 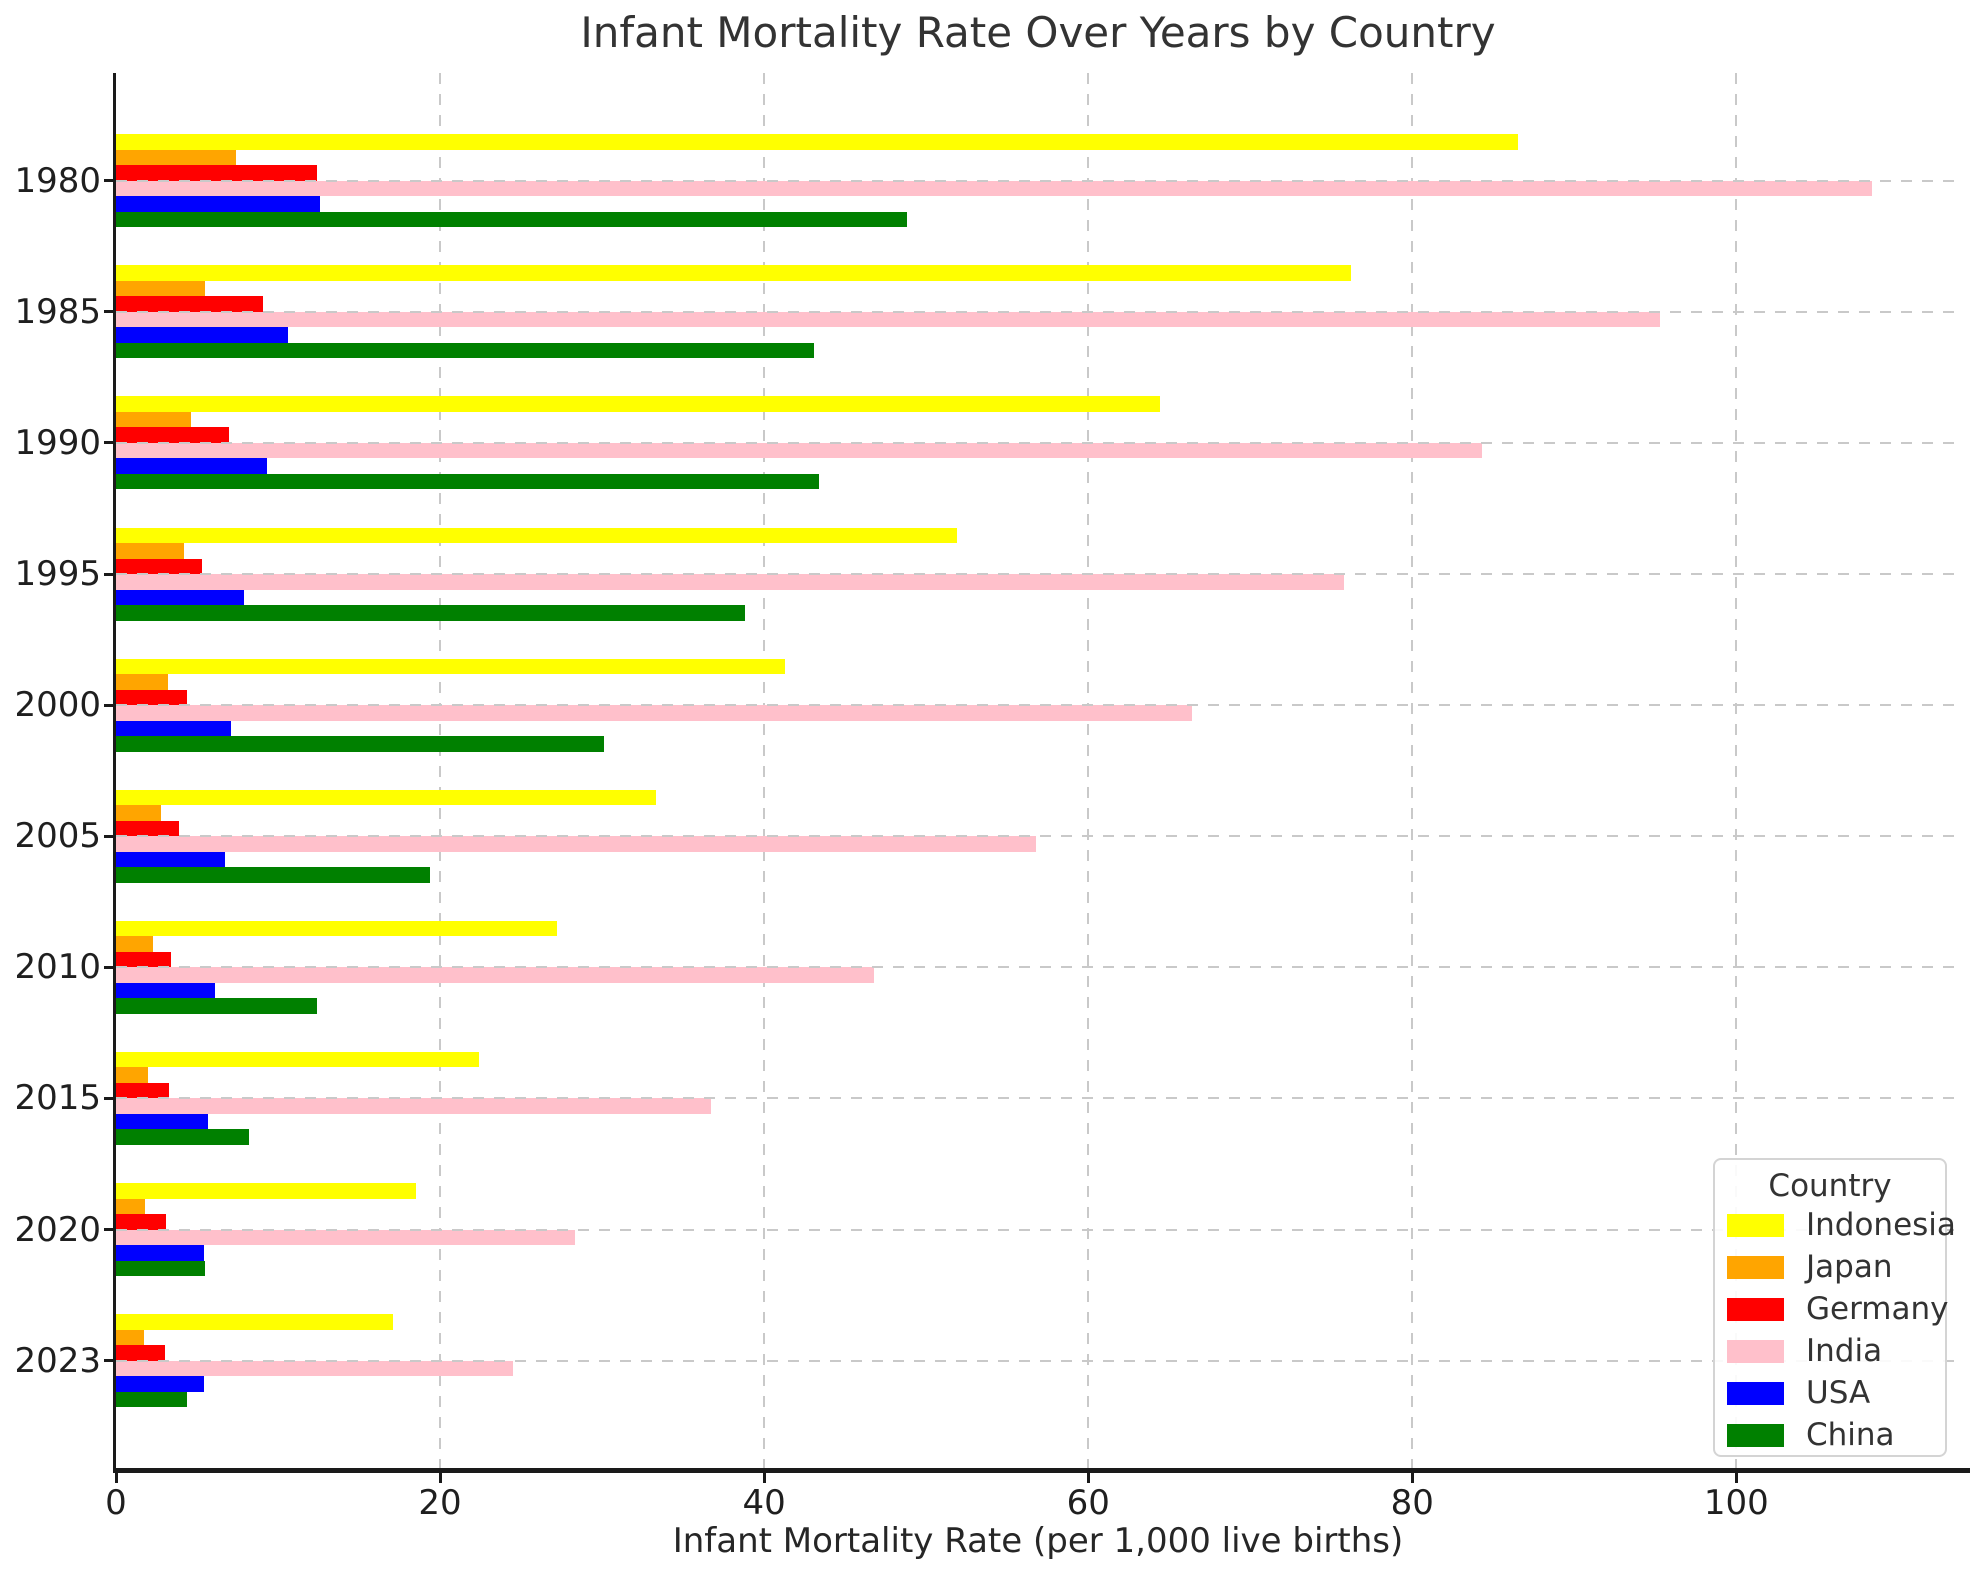 What do you see at coordinates (135, 944) in the screenshot?
I see `bar-japan-2010` at bounding box center [135, 944].